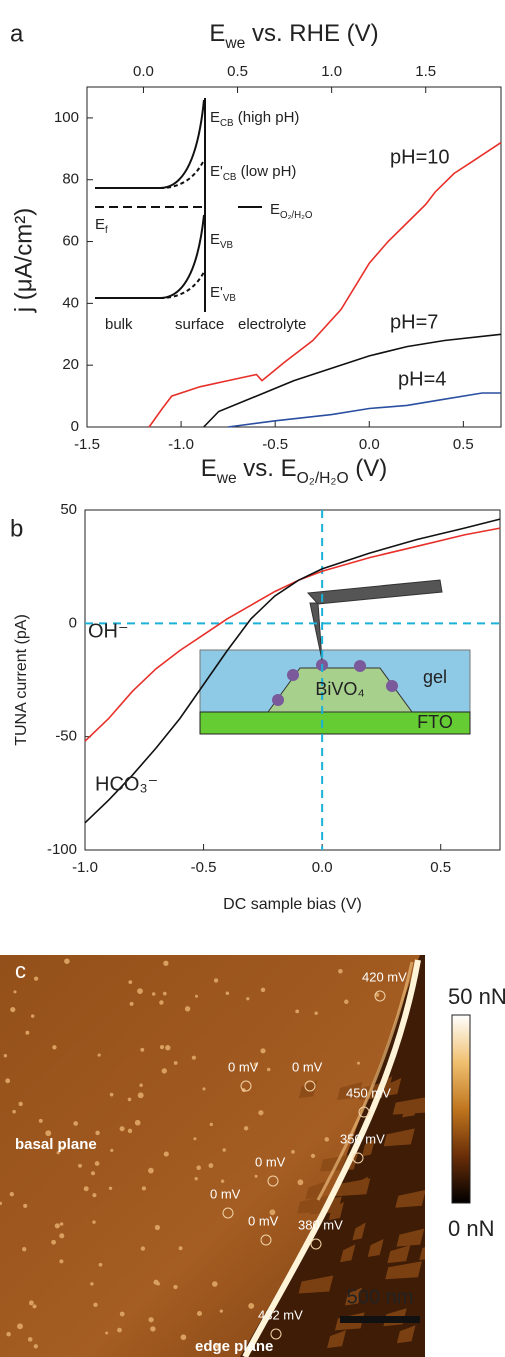 The image size is (505, 1357). Describe the element at coordinates (181, 444) in the screenshot. I see `x-tick-label: -1.0` at that location.